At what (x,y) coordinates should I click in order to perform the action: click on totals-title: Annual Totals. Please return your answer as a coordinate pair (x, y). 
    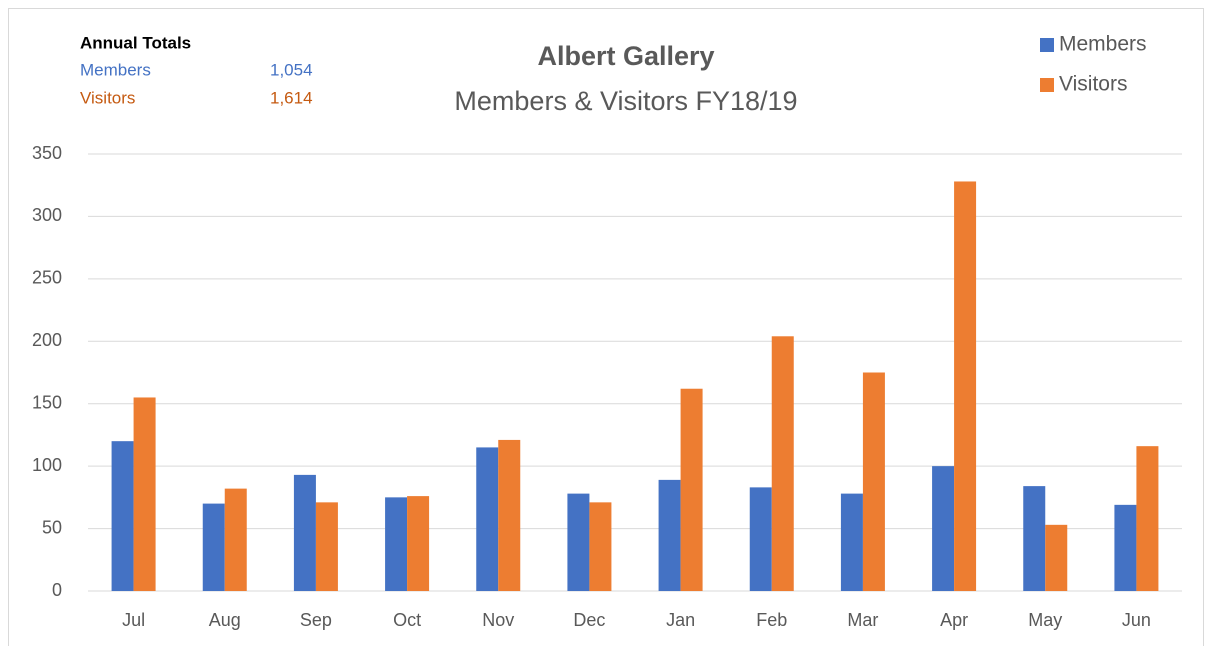
    Looking at the image, I should click on (135, 42).